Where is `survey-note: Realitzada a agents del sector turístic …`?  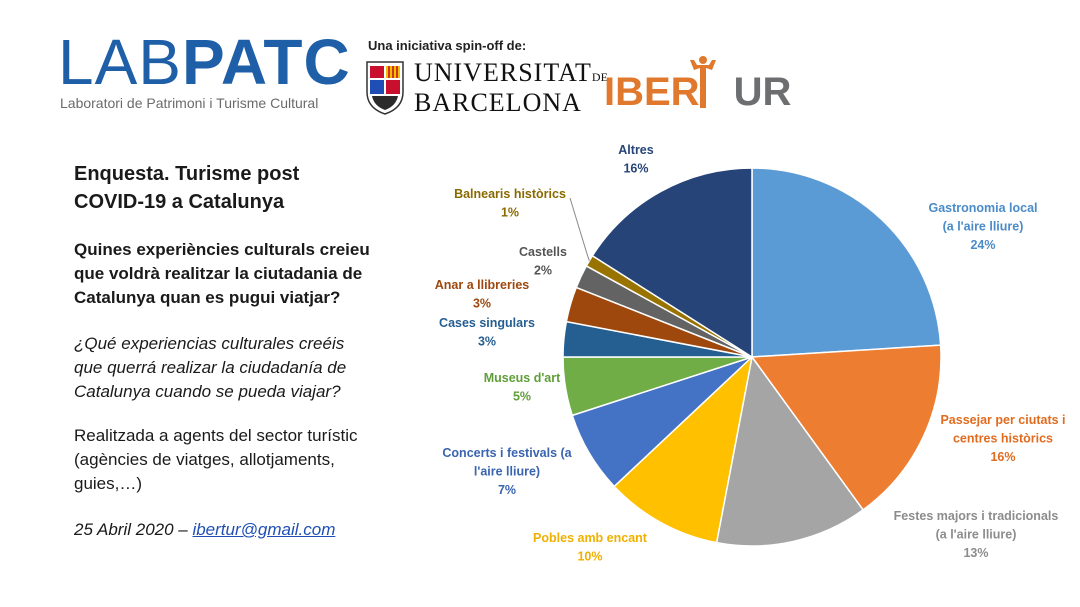
survey-note: Realitzada a agents del sector turístic … is located at coordinates (216, 459).